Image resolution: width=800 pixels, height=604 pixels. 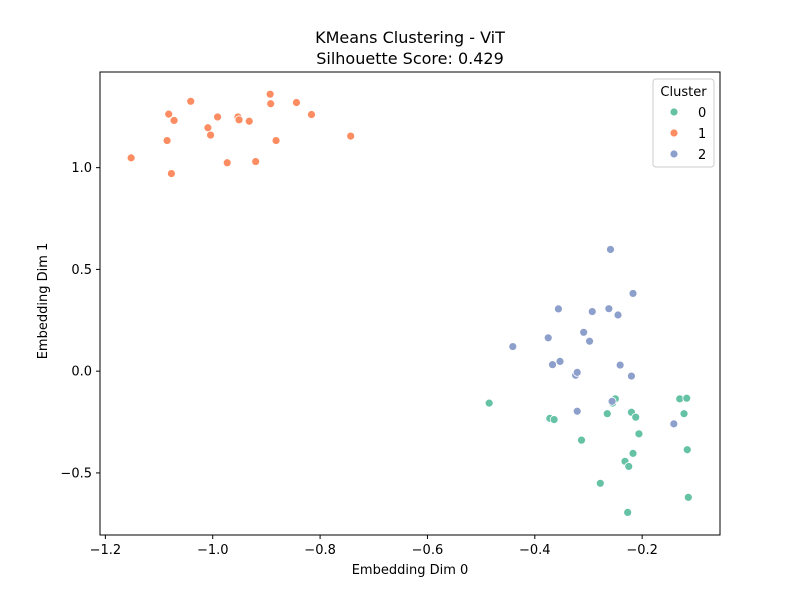 I want to click on y-tick-label: 0.5, so click(x=81, y=270).